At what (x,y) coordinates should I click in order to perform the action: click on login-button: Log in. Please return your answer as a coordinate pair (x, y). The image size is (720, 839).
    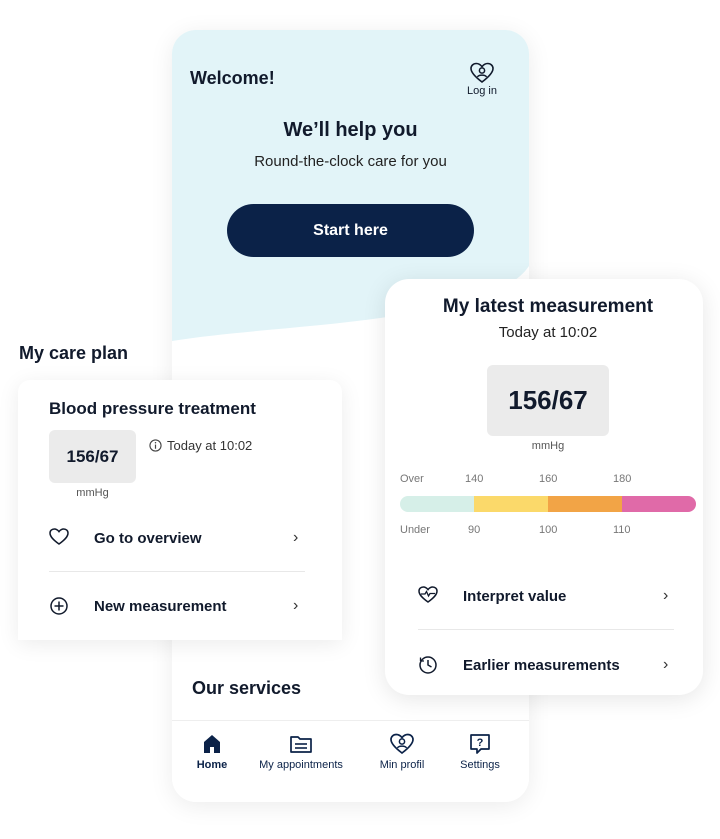
    Looking at the image, I should click on (482, 79).